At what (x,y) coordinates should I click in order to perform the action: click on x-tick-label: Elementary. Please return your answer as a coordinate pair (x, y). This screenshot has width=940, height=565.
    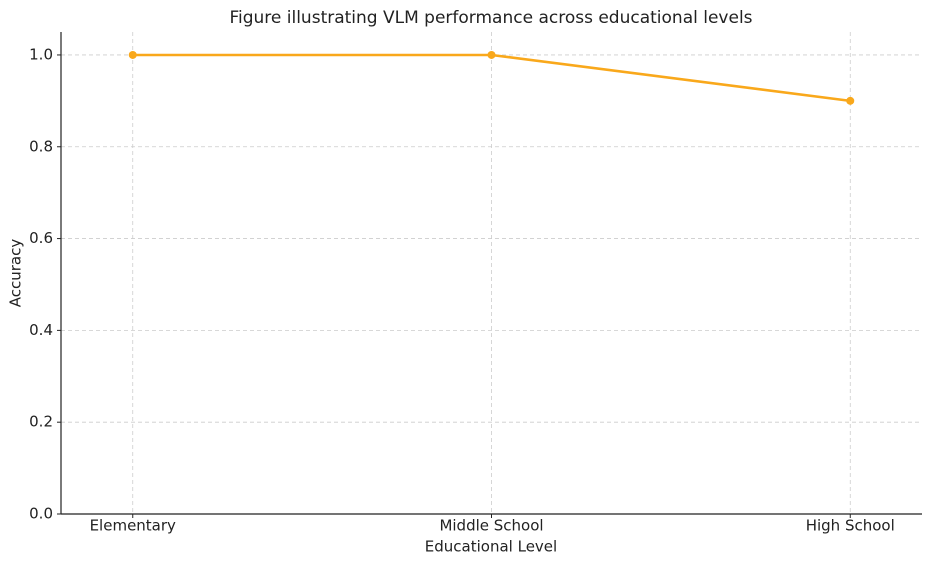
    Looking at the image, I should click on (133, 526).